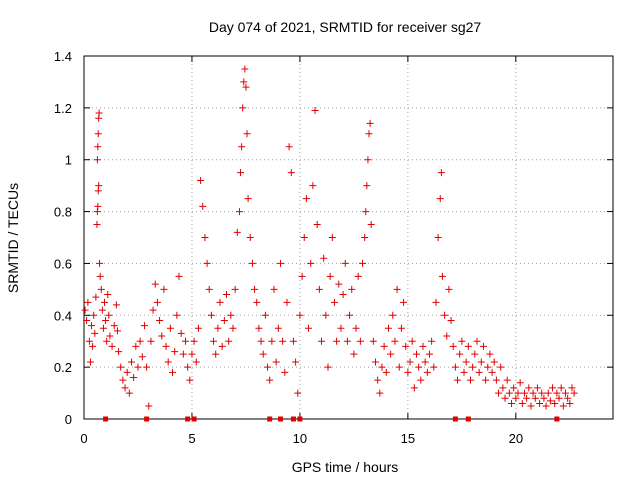 This screenshot has width=640, height=480. I want to click on y-tick-label: 0.2, so click(63, 367).